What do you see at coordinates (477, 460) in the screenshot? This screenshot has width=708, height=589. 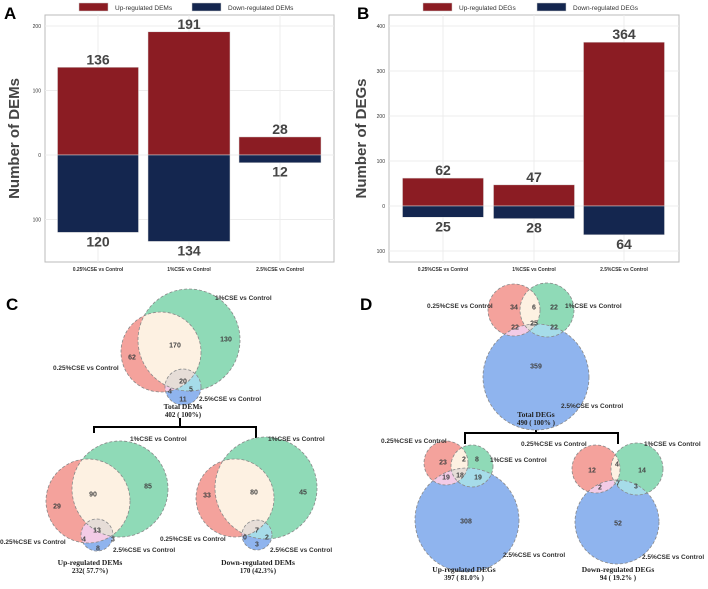 I see `count-b_only: 8` at bounding box center [477, 460].